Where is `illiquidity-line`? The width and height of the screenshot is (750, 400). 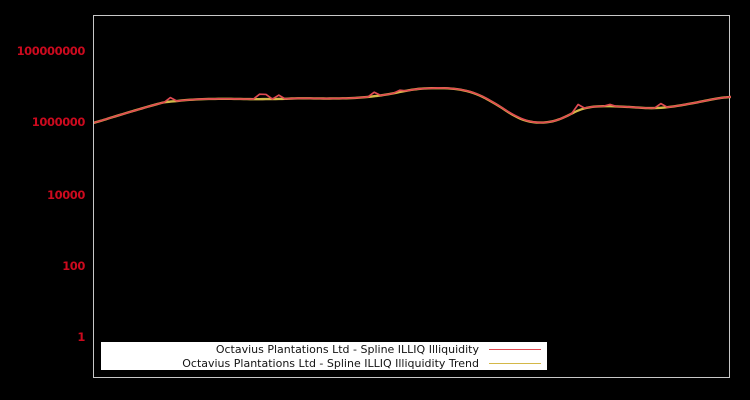
illiquidity-line is located at coordinates (412, 105).